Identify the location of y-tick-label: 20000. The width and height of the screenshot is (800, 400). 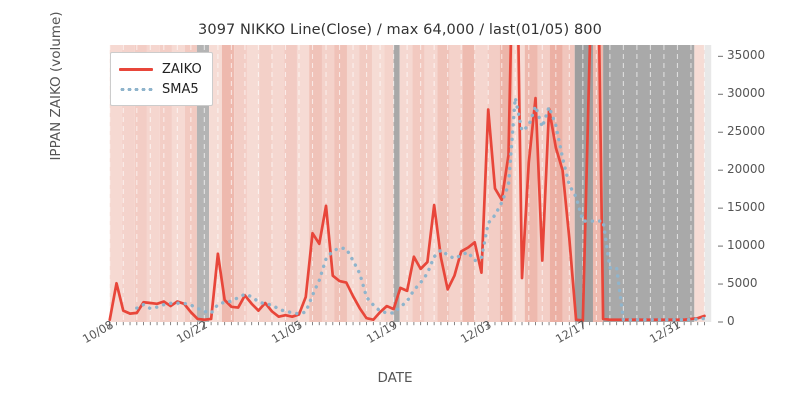
(746, 169).